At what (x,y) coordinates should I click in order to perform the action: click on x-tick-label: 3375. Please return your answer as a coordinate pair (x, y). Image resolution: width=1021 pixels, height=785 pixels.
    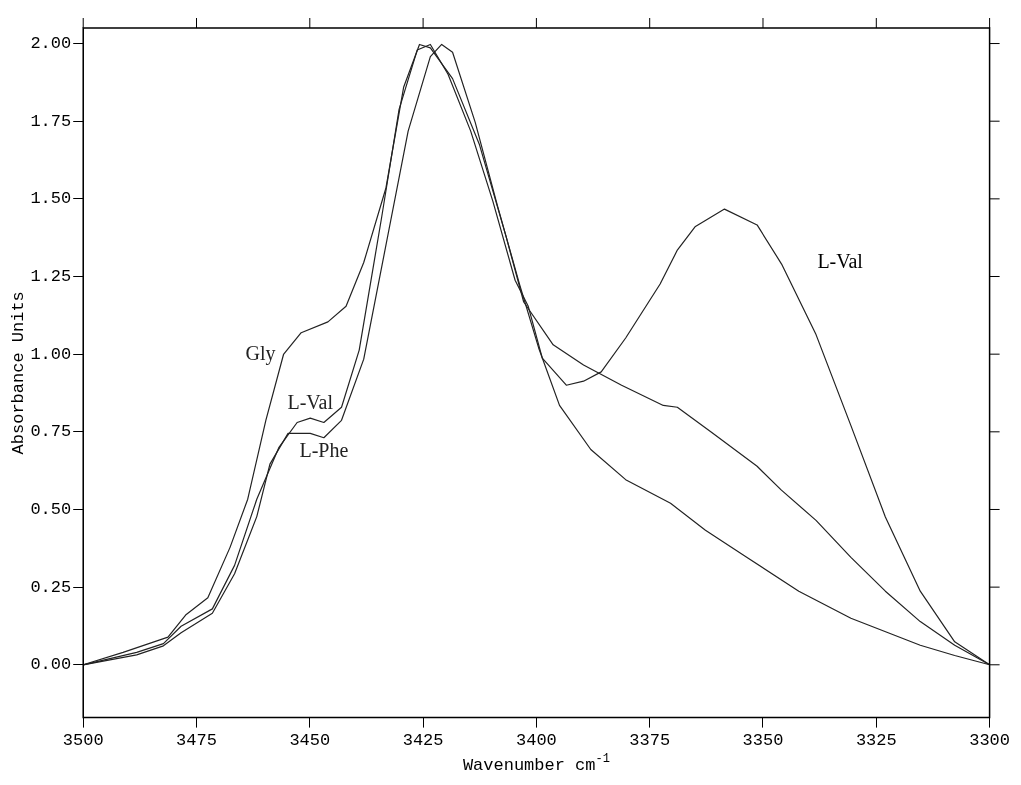
    Looking at the image, I should click on (650, 741).